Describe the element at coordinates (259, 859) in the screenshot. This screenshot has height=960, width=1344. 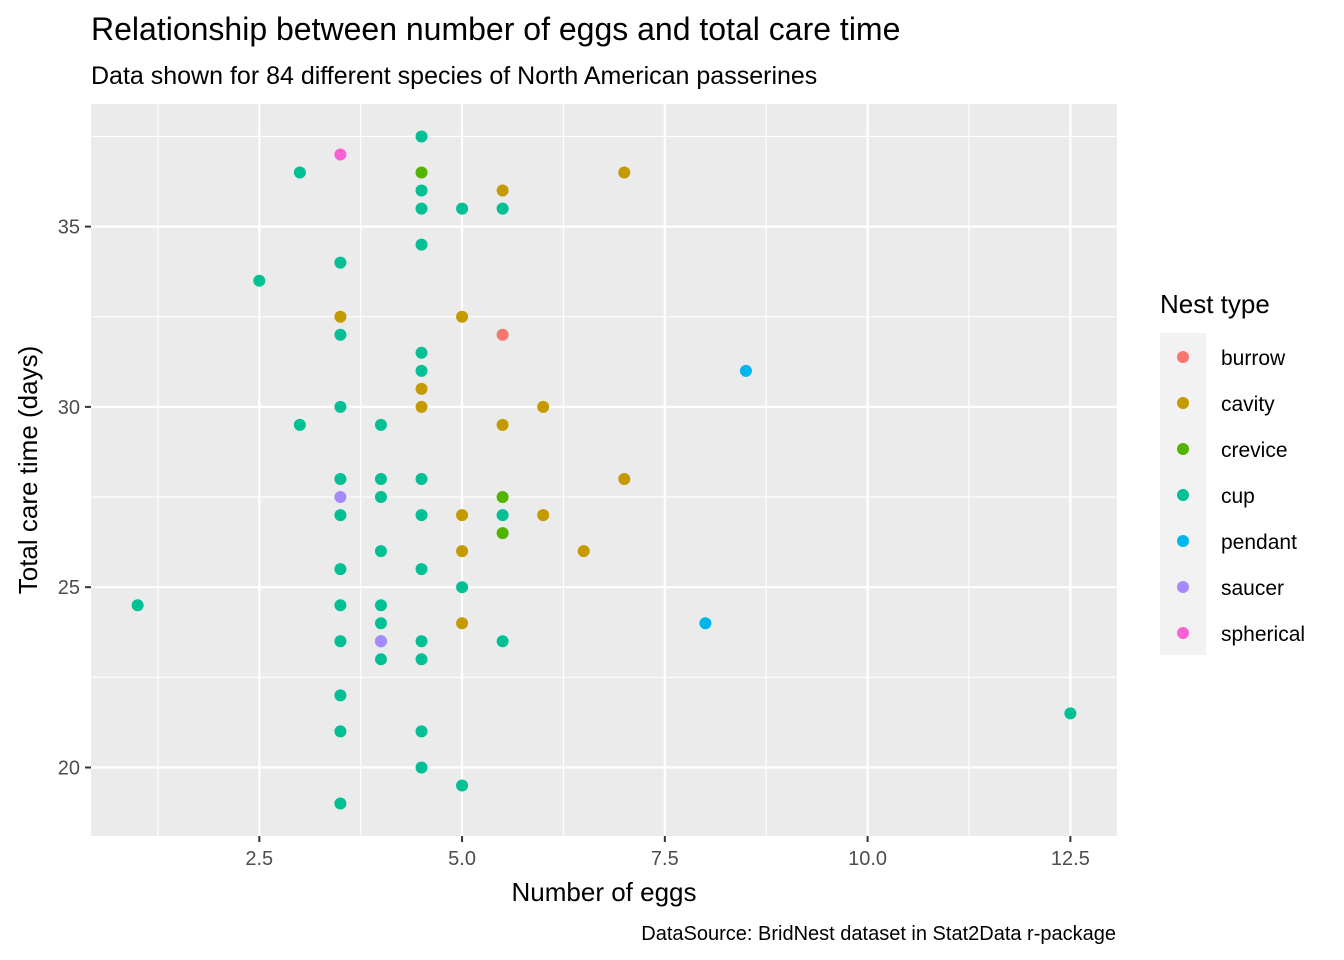
I see `x-tick-label: 2.5` at that location.